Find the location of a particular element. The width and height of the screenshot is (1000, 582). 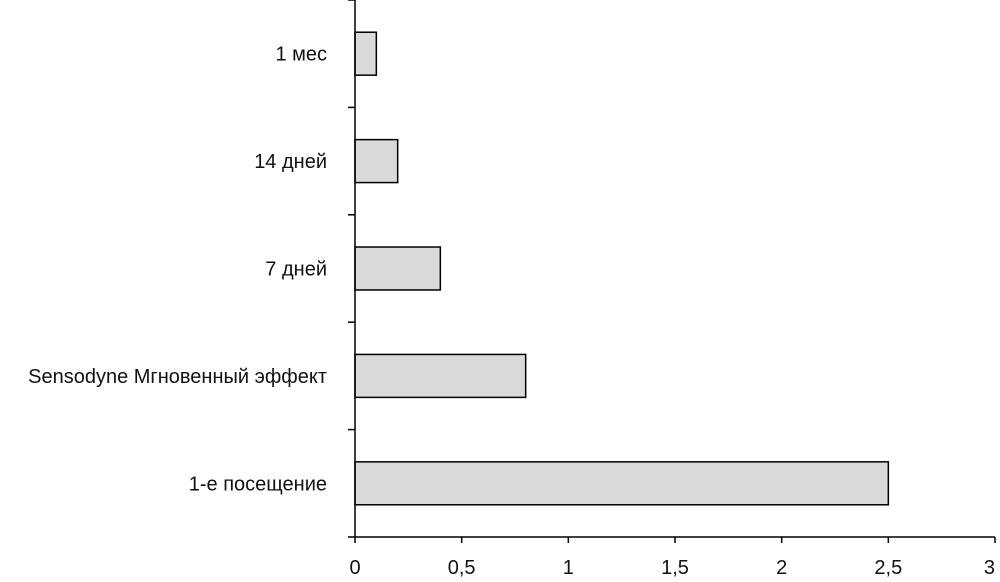

category-label: 1 мес is located at coordinates (301, 55).